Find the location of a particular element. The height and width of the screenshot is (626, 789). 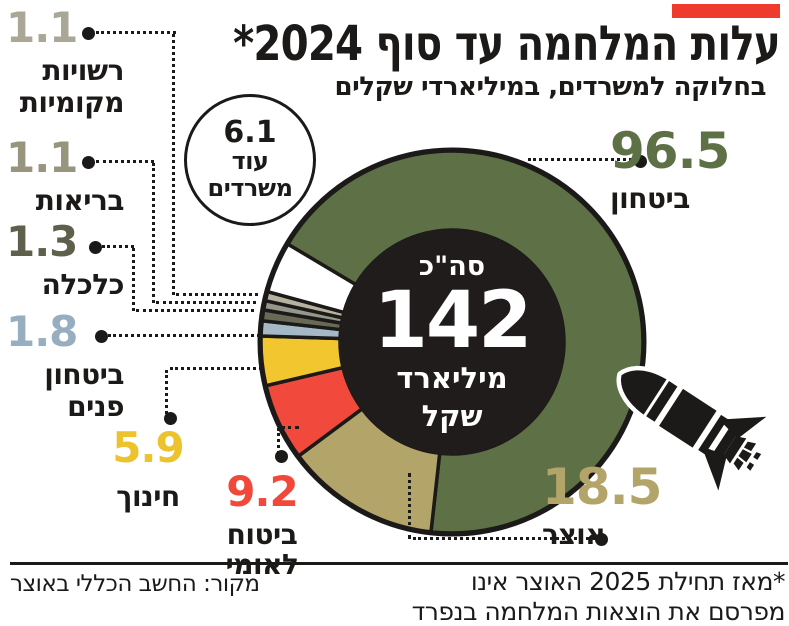

callout-economy: 1.3 כלכלה is located at coordinates (65, 259).